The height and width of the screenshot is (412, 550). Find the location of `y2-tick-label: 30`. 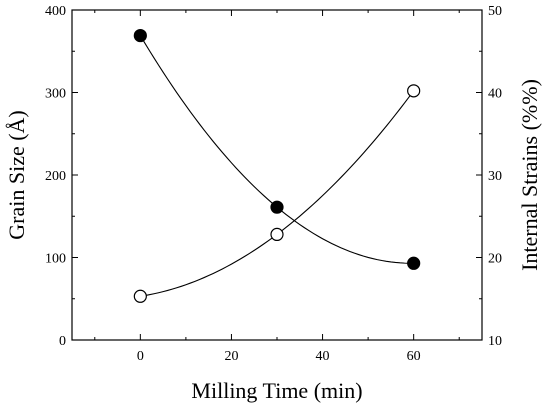

y2-tick-label: 30 is located at coordinates (495, 176).